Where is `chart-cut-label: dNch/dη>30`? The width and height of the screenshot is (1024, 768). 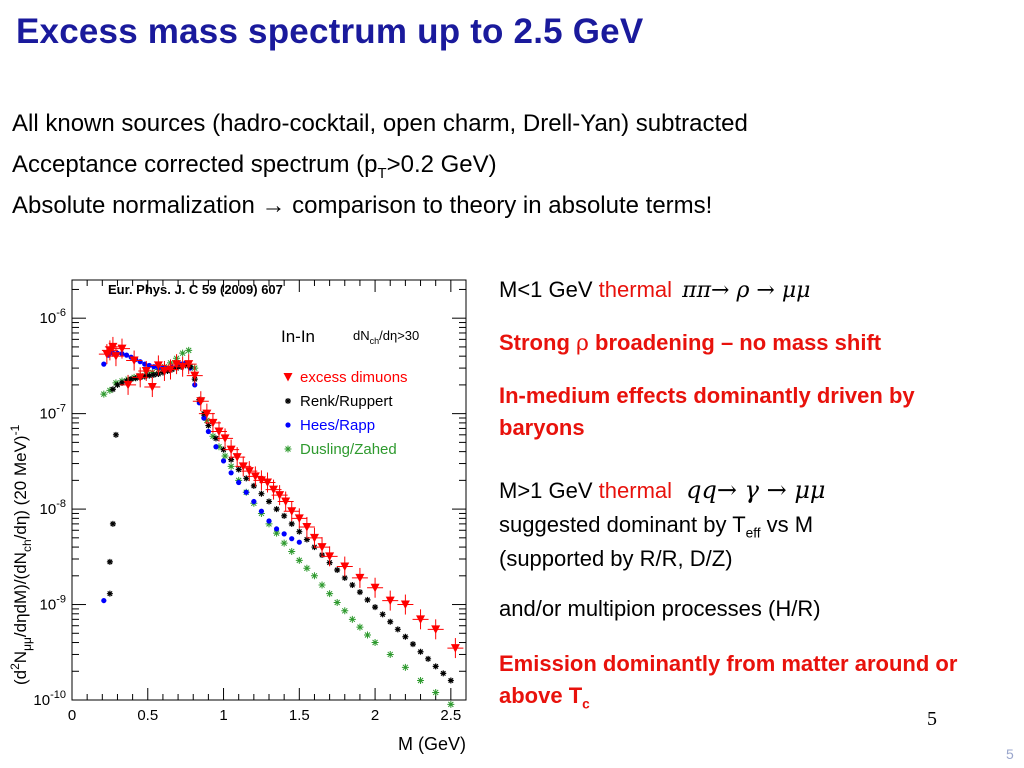
chart-cut-label: dNch/dη>30 is located at coordinates (386, 337).